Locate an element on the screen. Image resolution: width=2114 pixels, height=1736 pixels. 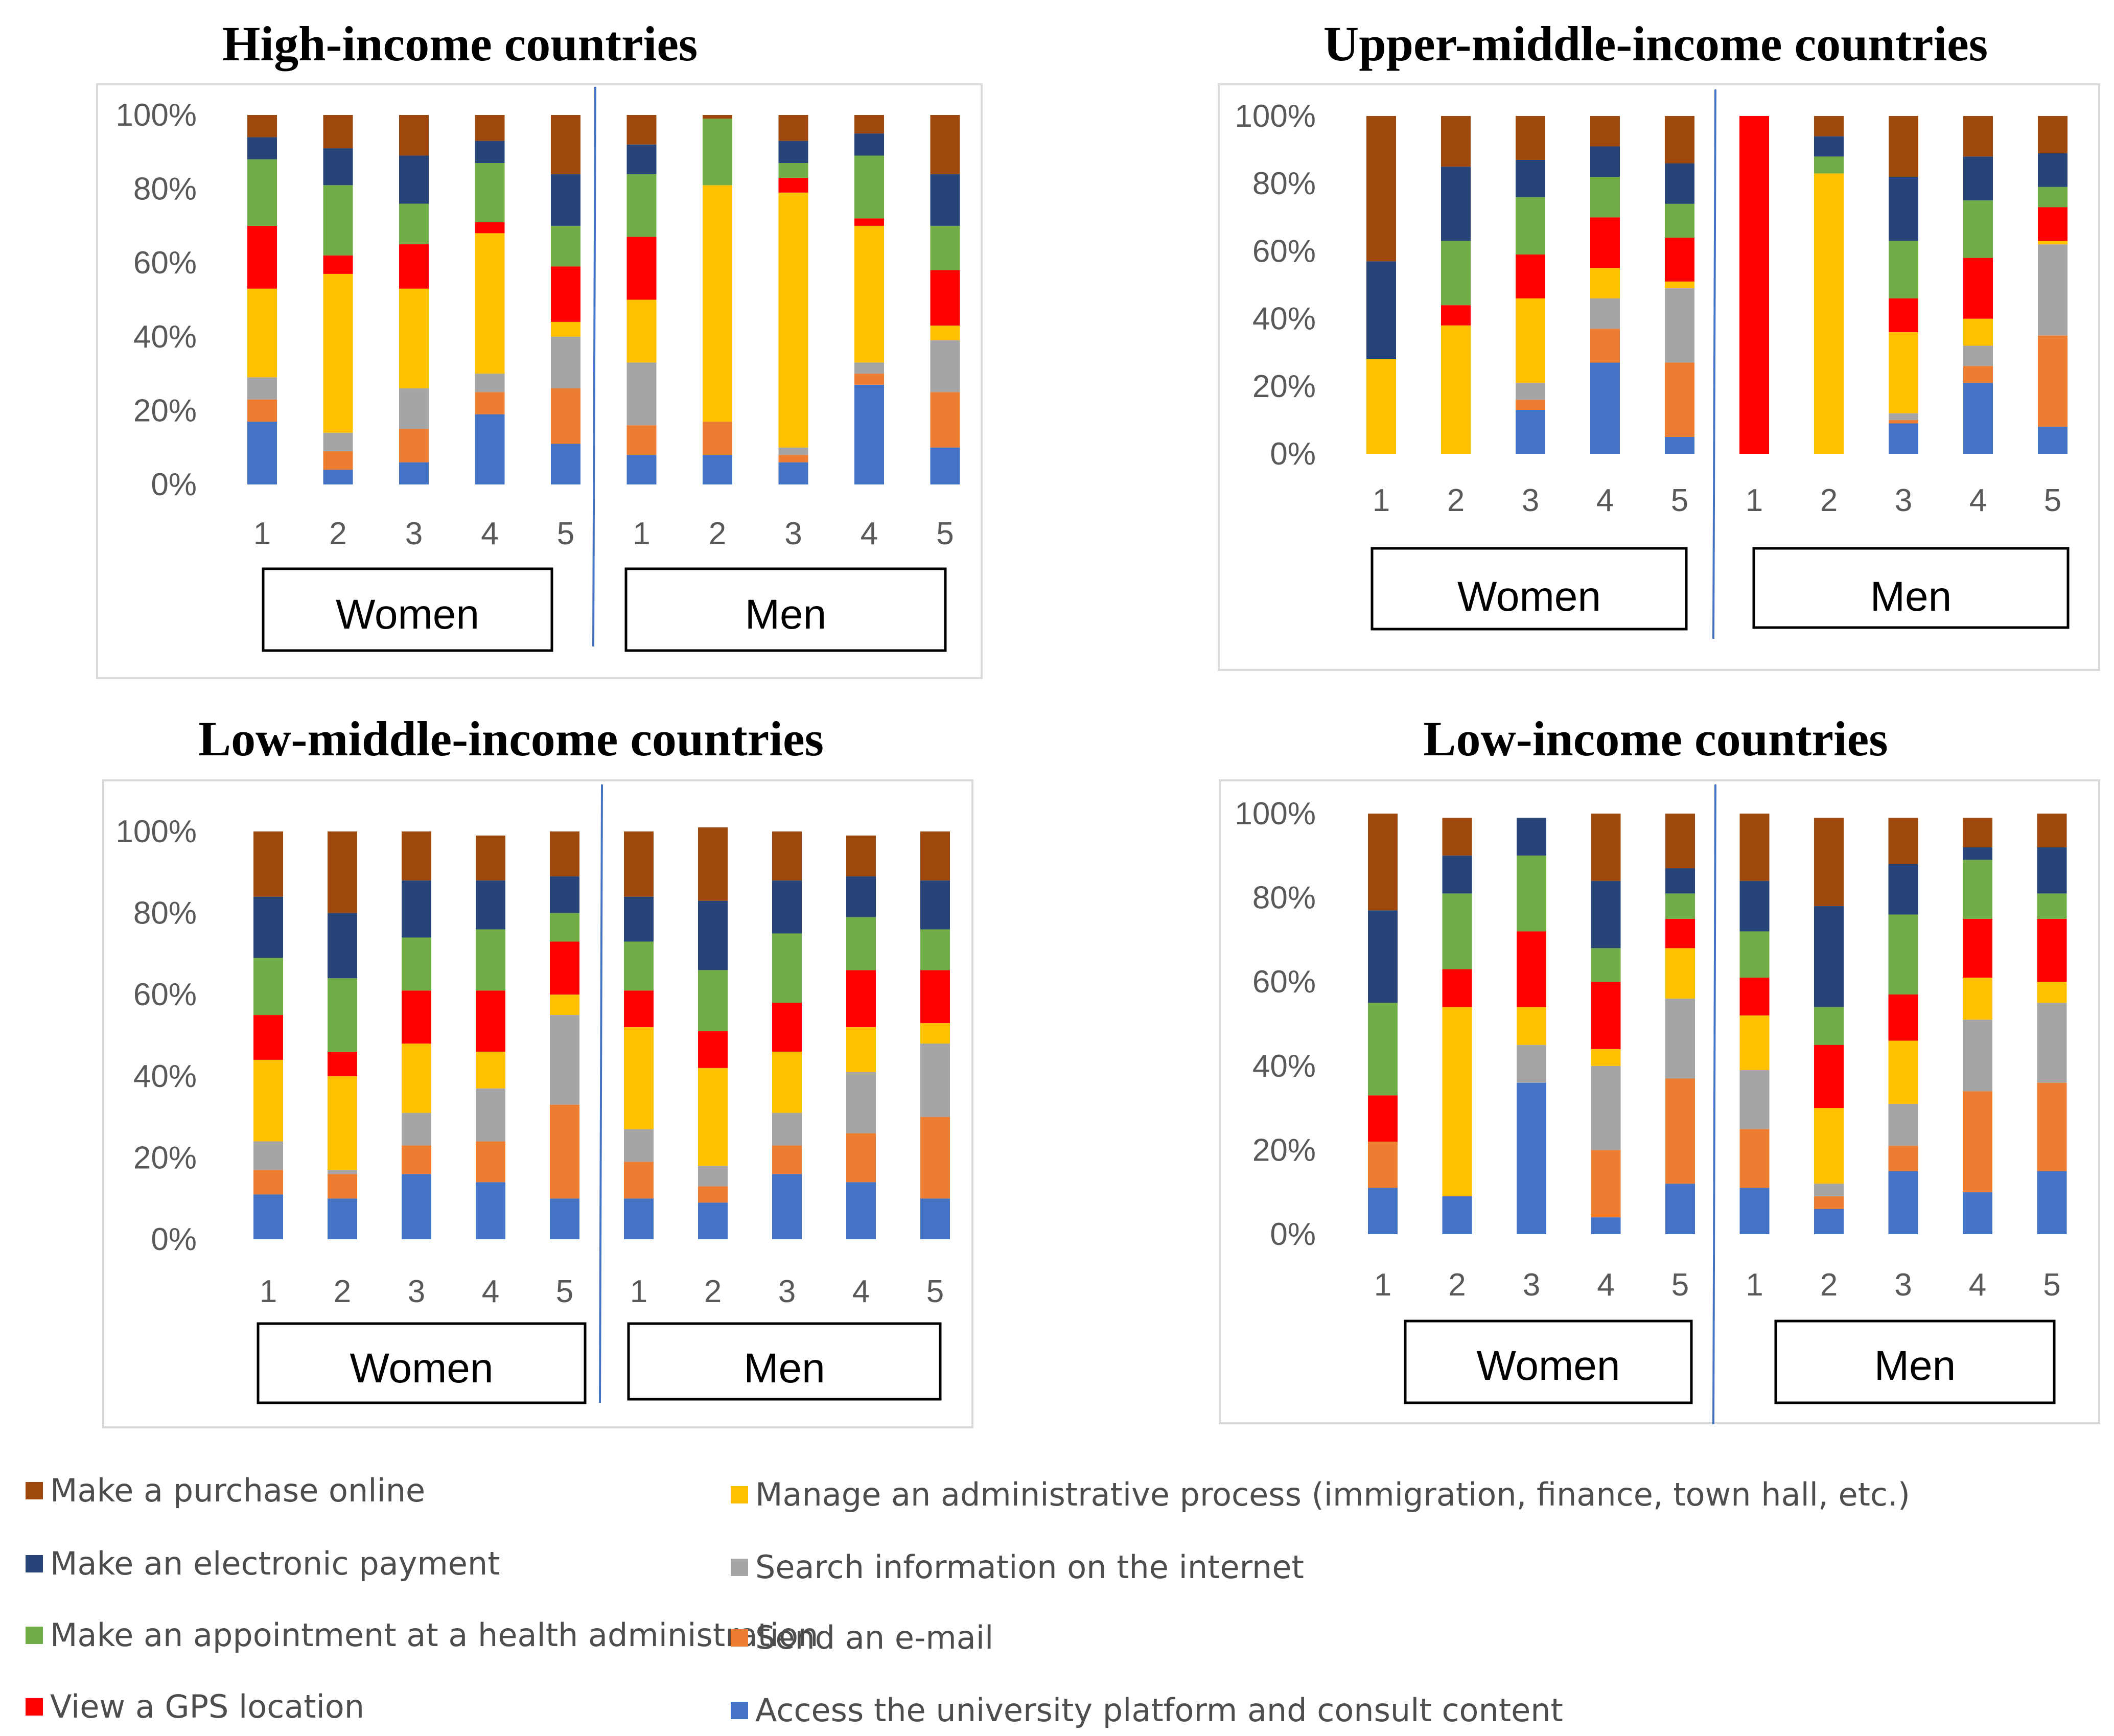
legend-label-gps: View a GPS location is located at coordinates (207, 1706).